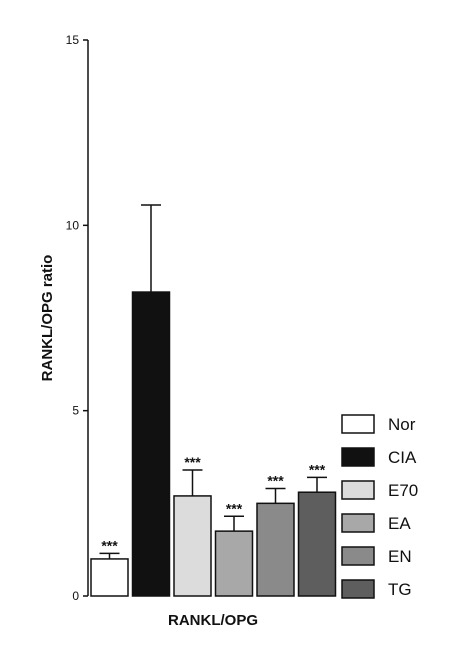  Describe the element at coordinates (358, 556) in the screenshot. I see `legend-swatch-en` at that location.